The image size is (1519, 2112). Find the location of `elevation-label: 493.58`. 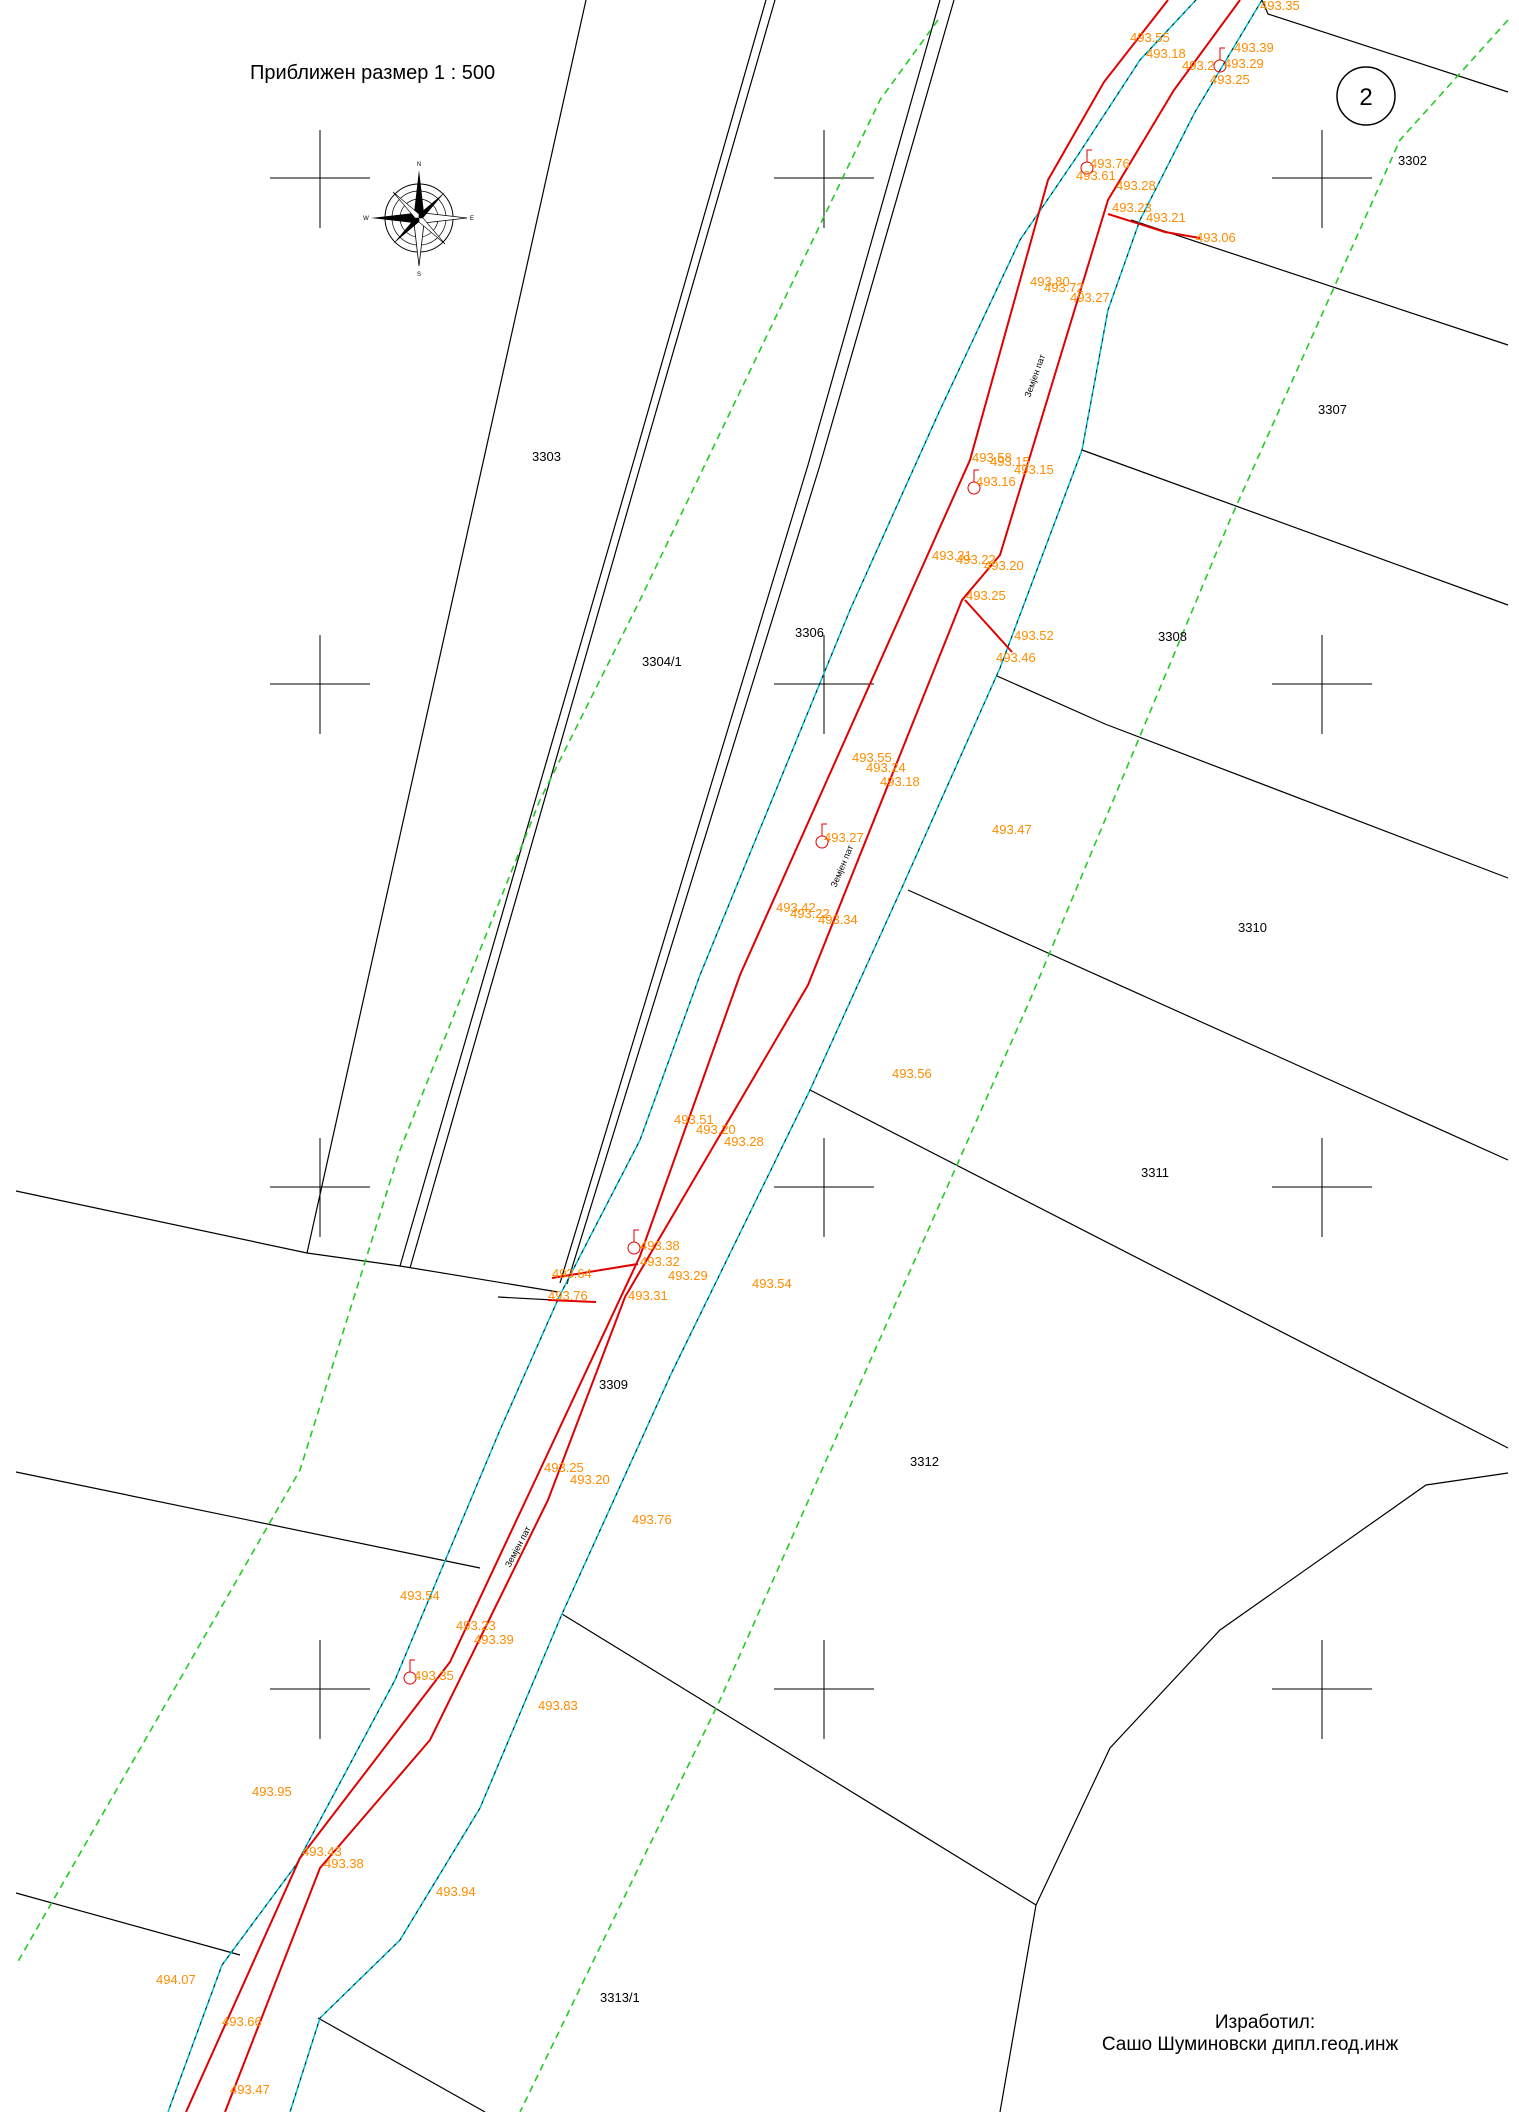

elevation-label: 493.58 is located at coordinates (992, 457).